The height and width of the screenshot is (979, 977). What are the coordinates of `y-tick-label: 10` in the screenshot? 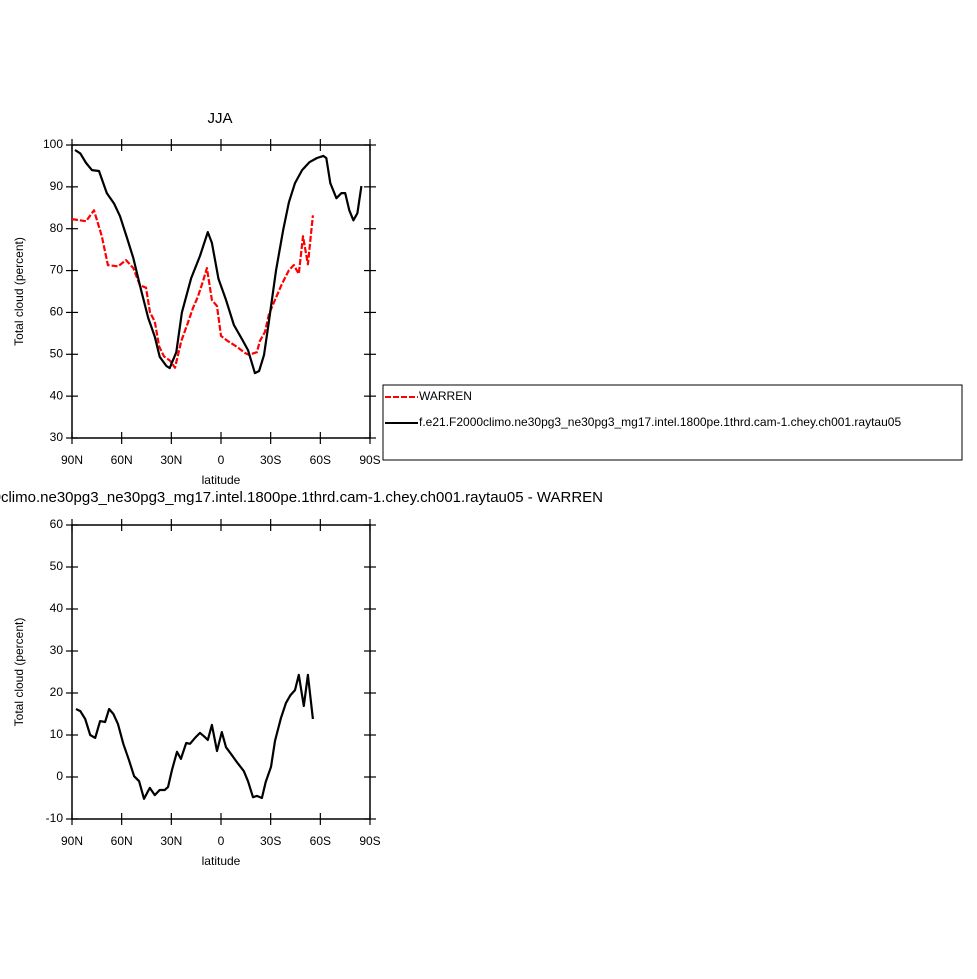 It's located at (57, 734).